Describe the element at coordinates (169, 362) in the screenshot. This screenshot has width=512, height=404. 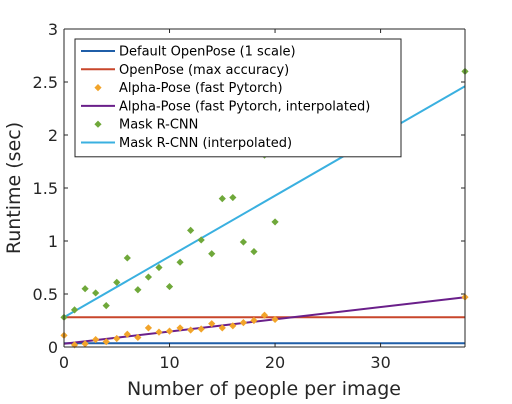
I see `x-tick-label: 10` at that location.